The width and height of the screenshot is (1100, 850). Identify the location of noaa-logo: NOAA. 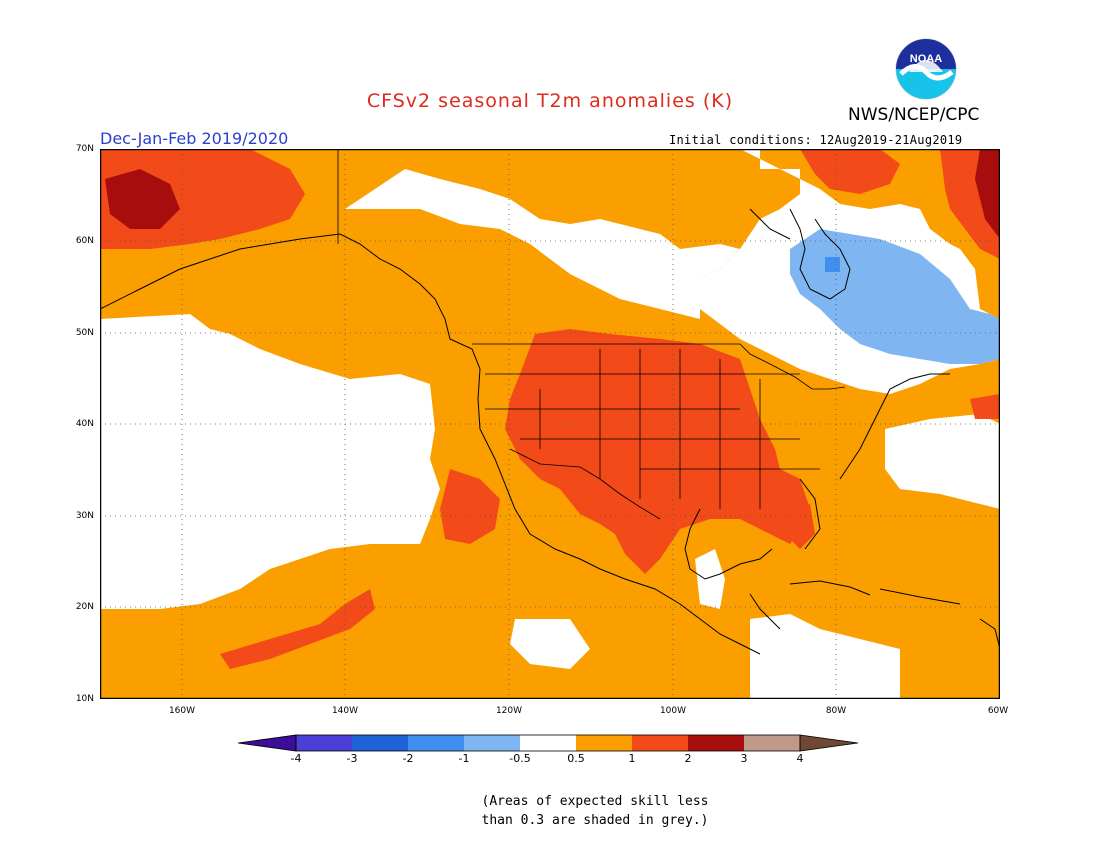
(926, 69).